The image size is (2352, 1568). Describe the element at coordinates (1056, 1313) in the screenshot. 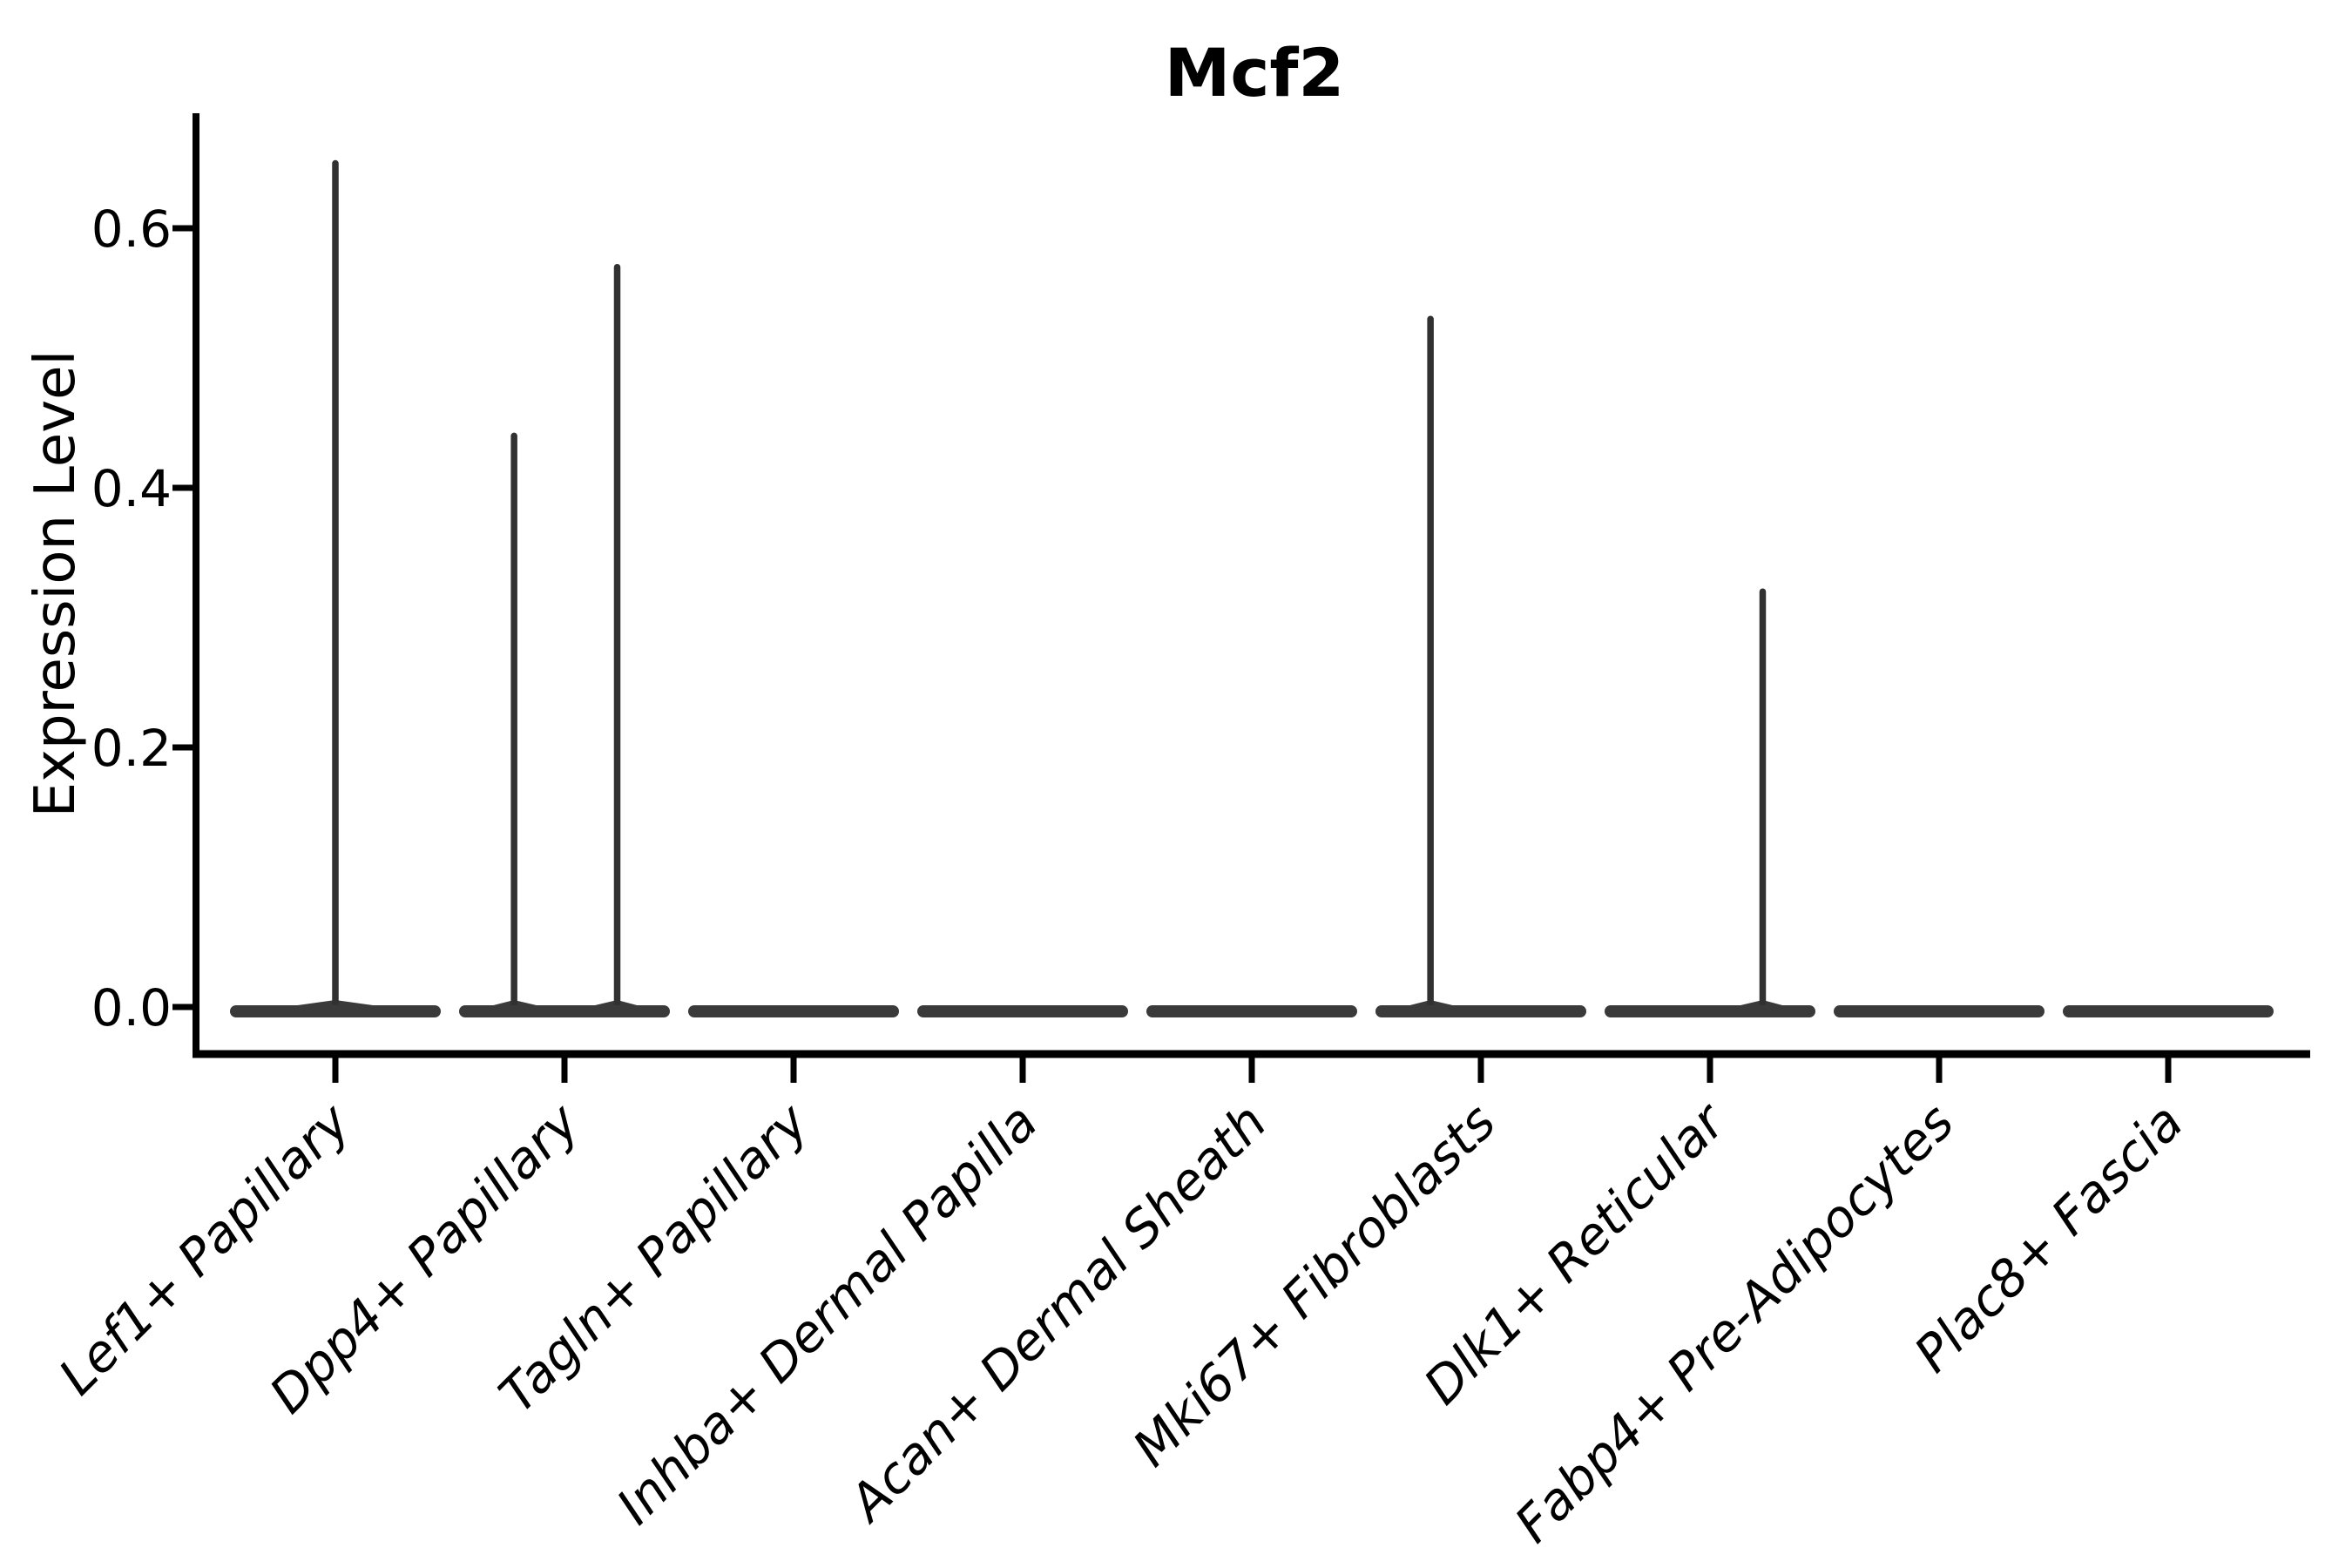

I see `x-tick-label: Acan+ Dermal Sheath` at that location.